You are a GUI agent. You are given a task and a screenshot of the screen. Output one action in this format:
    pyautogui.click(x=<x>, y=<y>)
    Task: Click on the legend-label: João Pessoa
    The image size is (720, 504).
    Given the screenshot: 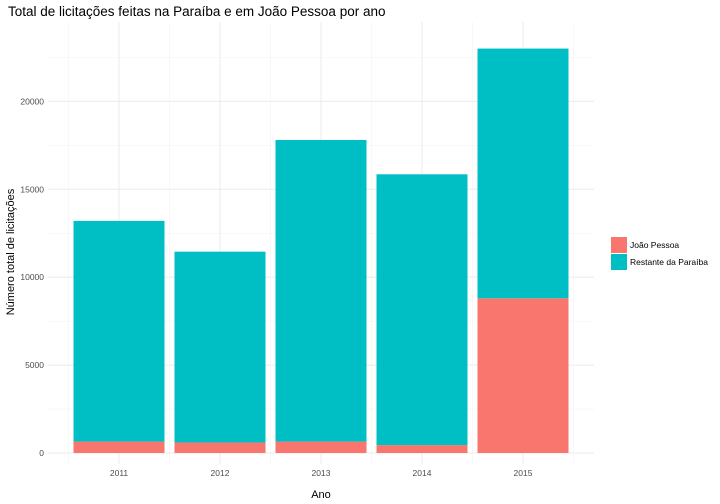 What is the action you would take?
    pyautogui.click(x=654, y=245)
    